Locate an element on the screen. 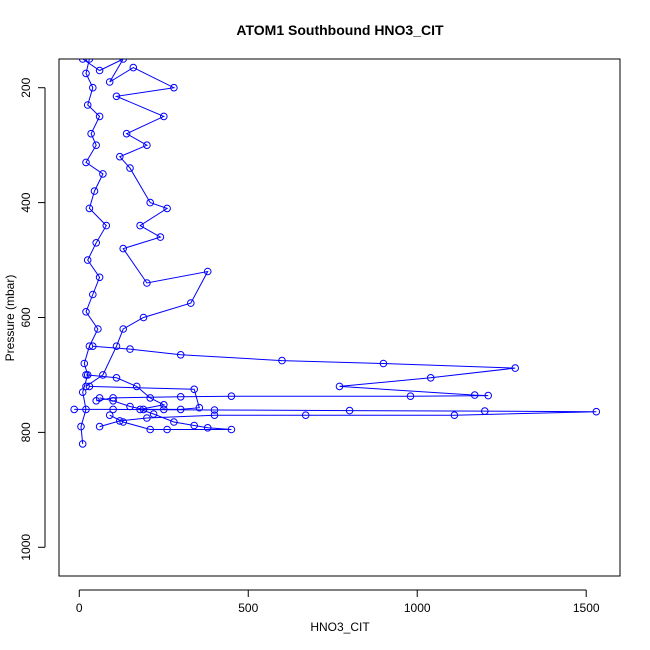 The image size is (650, 650). y-tick-label: 800 is located at coordinates (26, 432).